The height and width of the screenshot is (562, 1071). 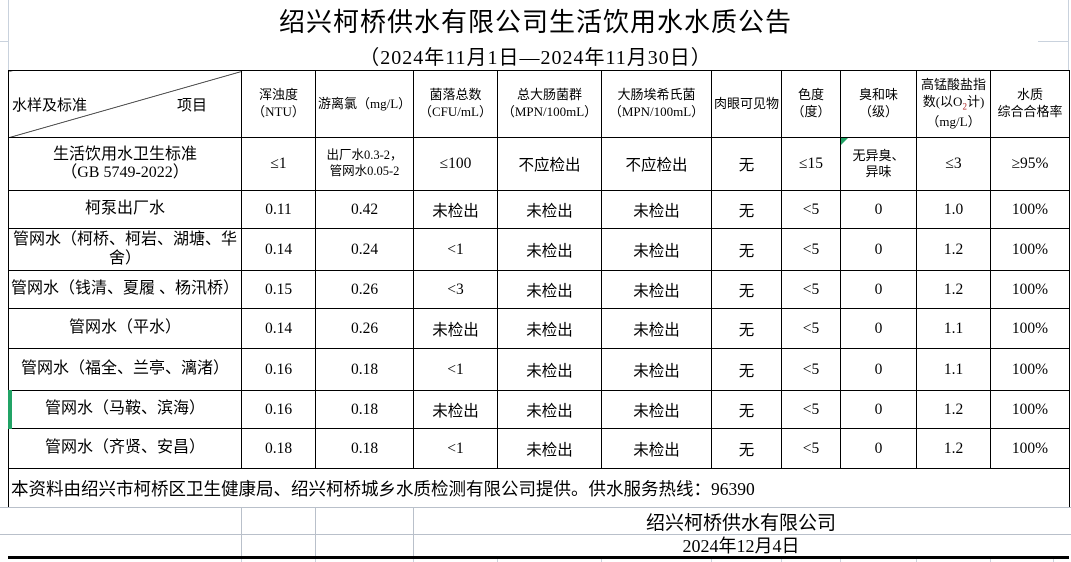 What do you see at coordinates (539, 369) in the screenshot?
I see `table-row: 管网水（福全、兰亭、漓渚） 0.16 0.18 <1 未检出 未检出无 <5 0 1.1 100%` at bounding box center [539, 369].